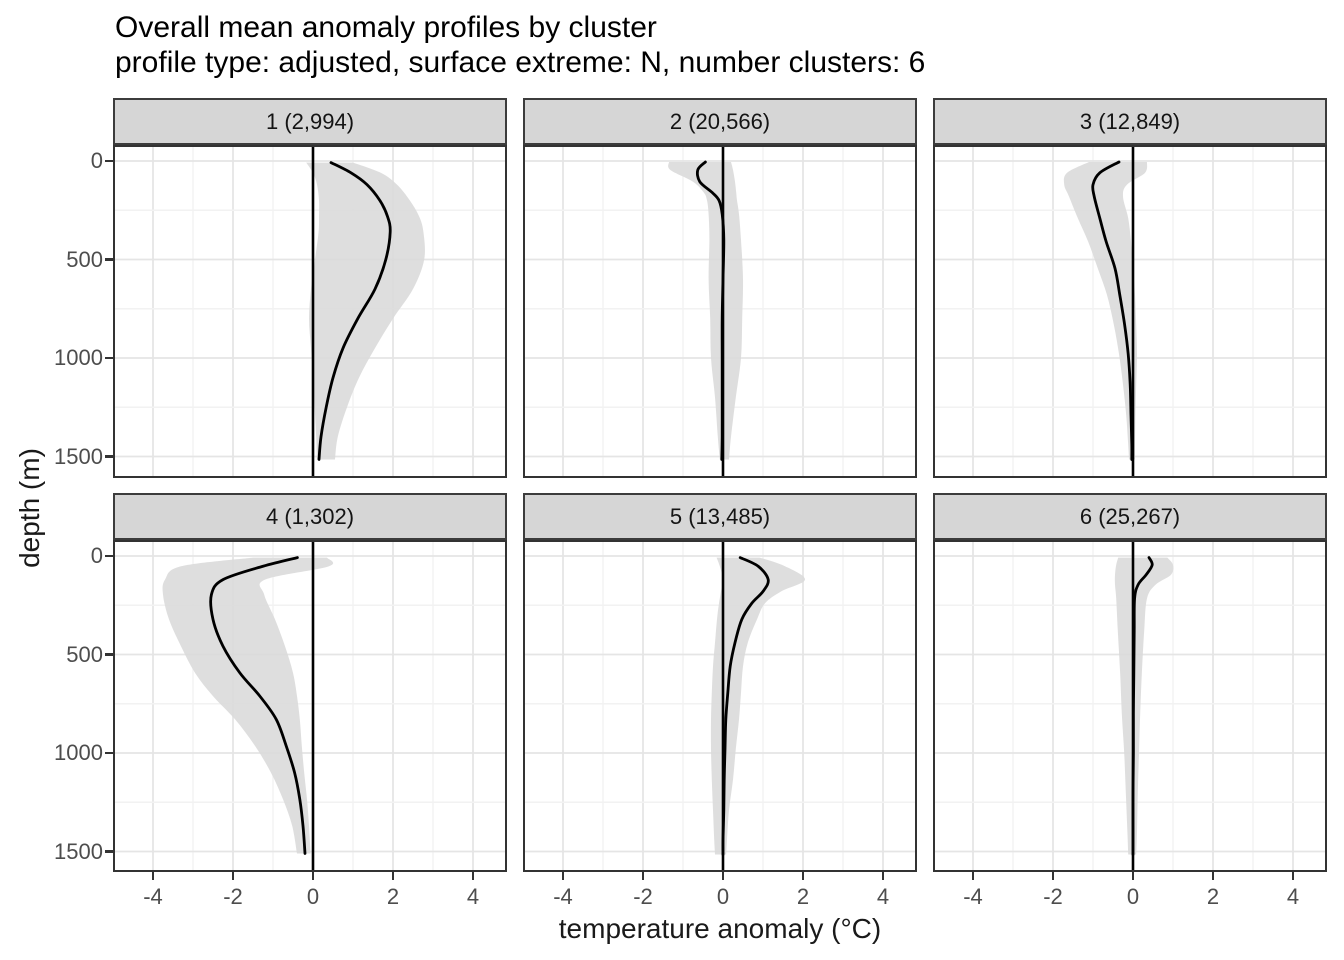 The width and height of the screenshot is (1344, 960). Describe the element at coordinates (30, 508) in the screenshot. I see `y-axis-title-text: depth (m)` at that location.